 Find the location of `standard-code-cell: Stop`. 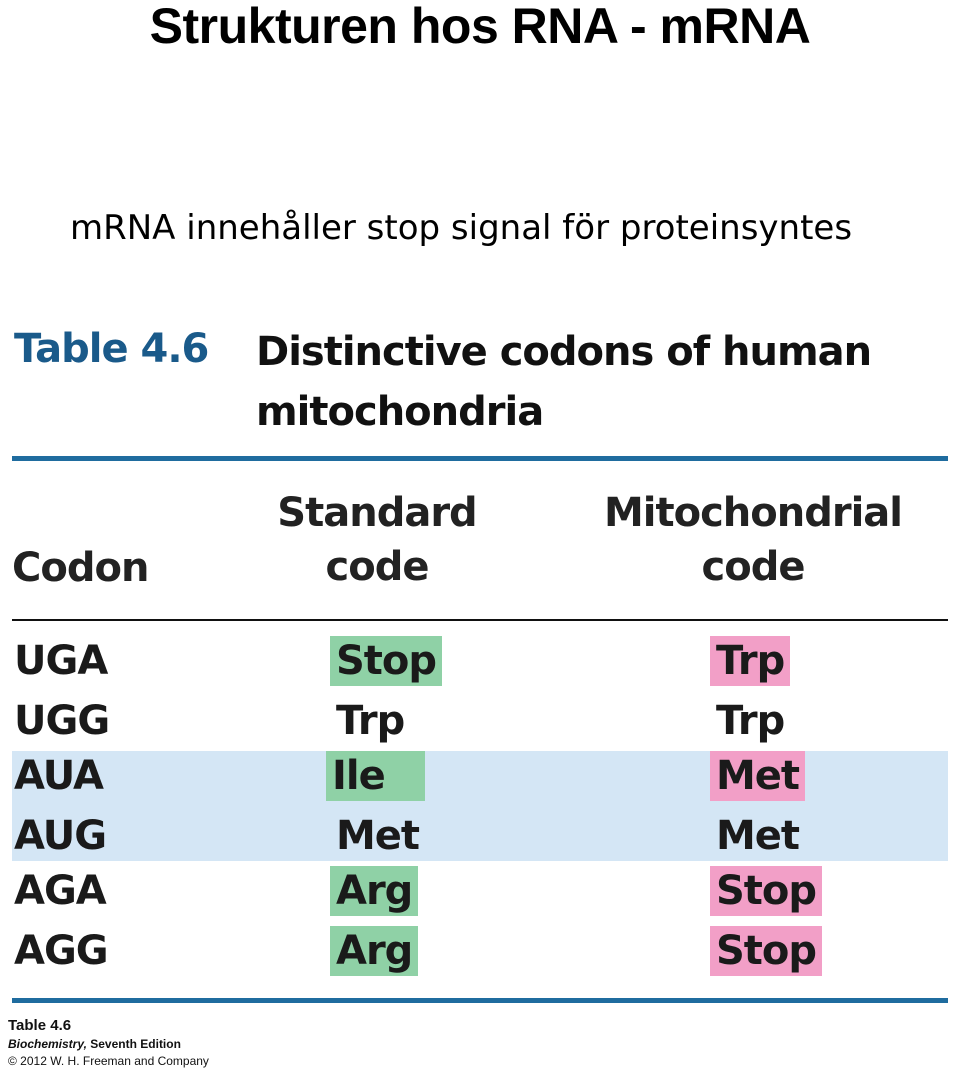

standard-code-cell: Stop is located at coordinates (386, 661).